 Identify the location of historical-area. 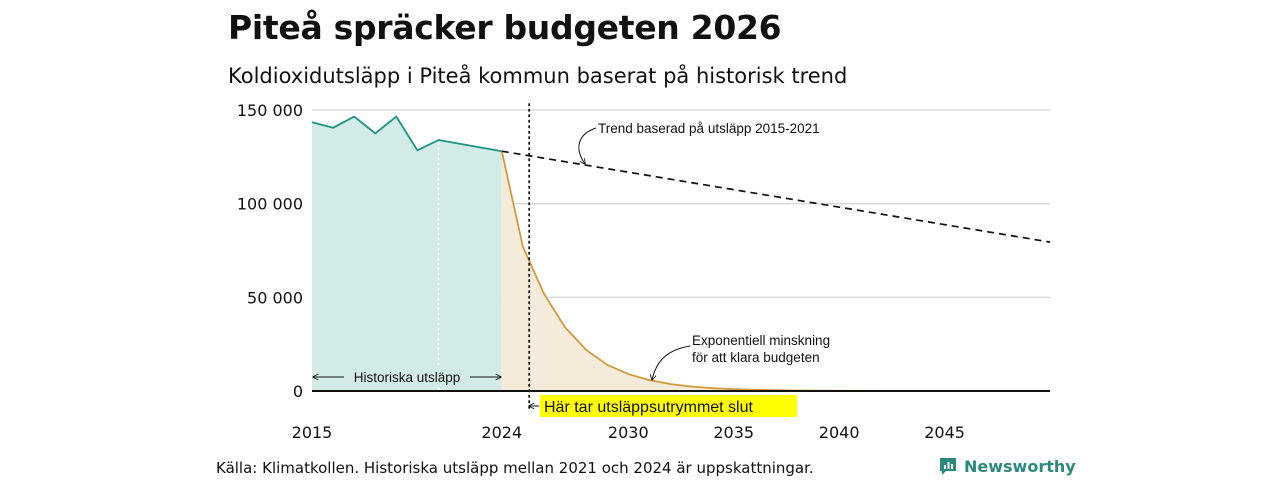
(407, 253).